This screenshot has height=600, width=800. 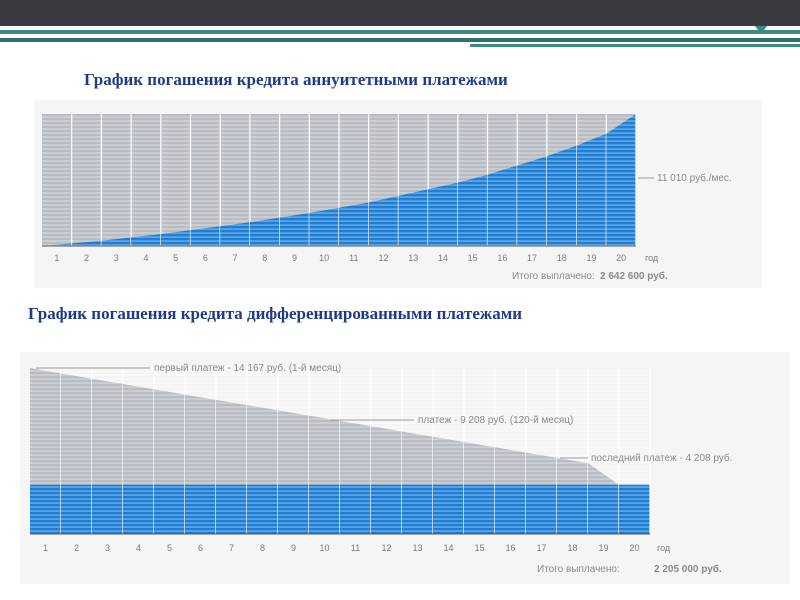 I want to click on top-bar, so click(x=400, y=13).